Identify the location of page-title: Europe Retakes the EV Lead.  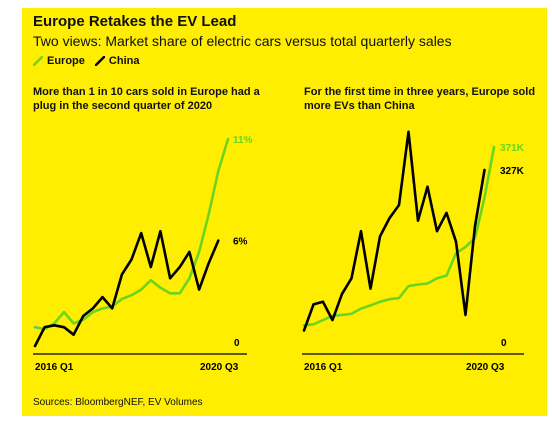
(135, 21).